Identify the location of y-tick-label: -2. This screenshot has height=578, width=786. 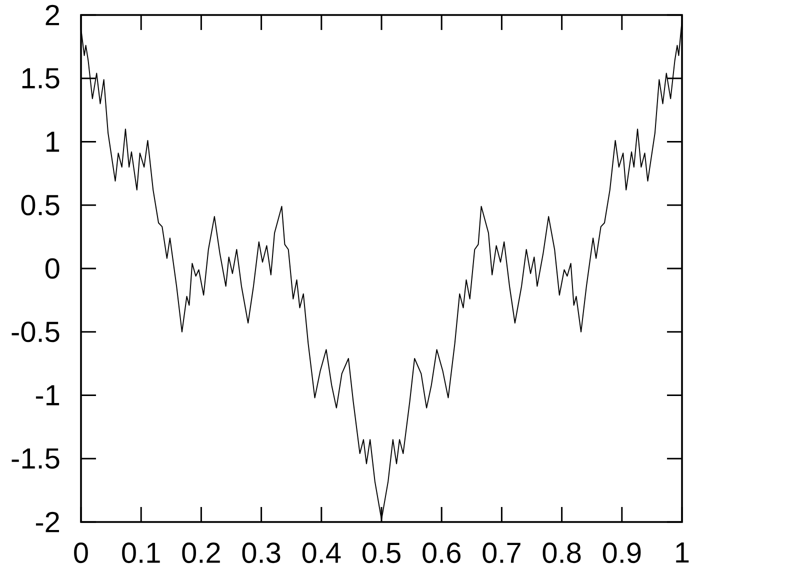
(48, 522).